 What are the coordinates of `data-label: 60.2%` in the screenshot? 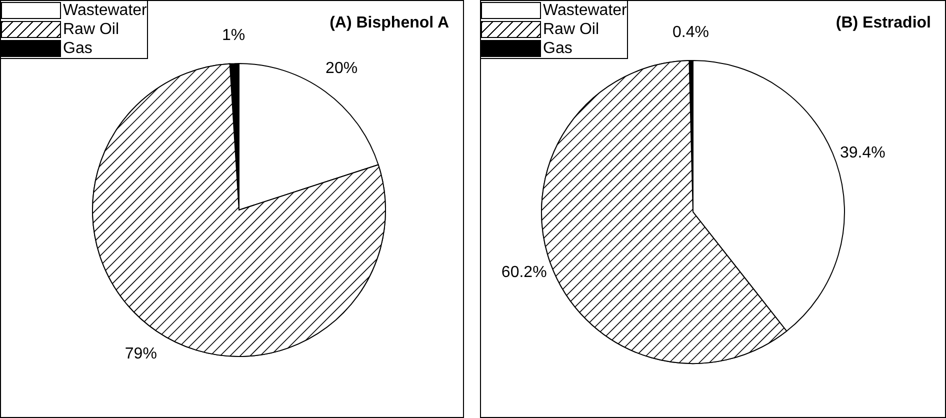 It's located at (524, 273).